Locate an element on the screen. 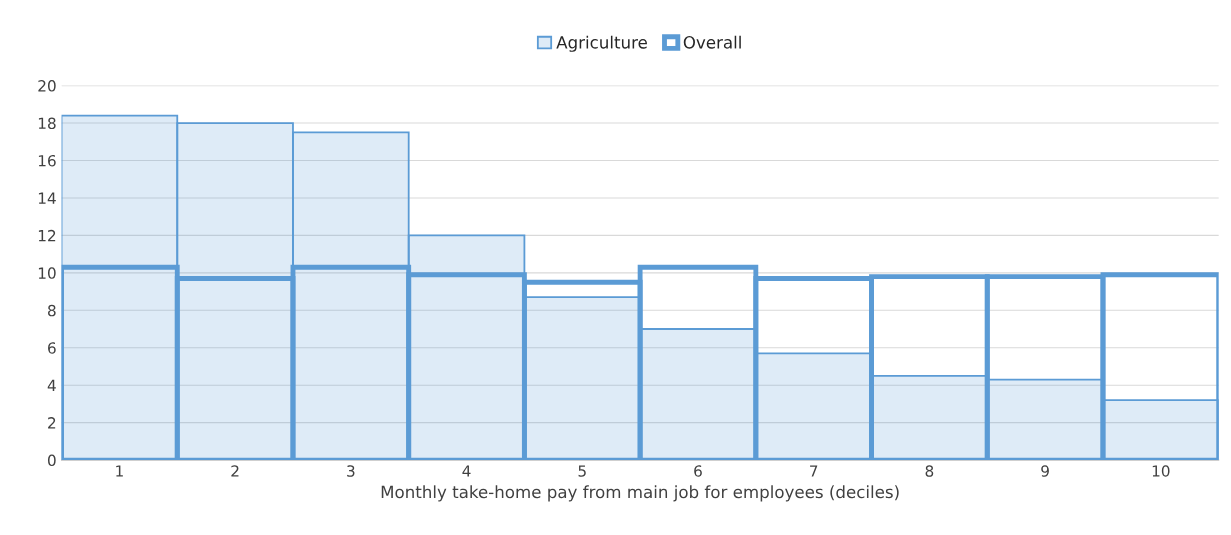 Image resolution: width=1231 pixels, height=535 pixels. y-tick-label: 8 is located at coordinates (52, 310).